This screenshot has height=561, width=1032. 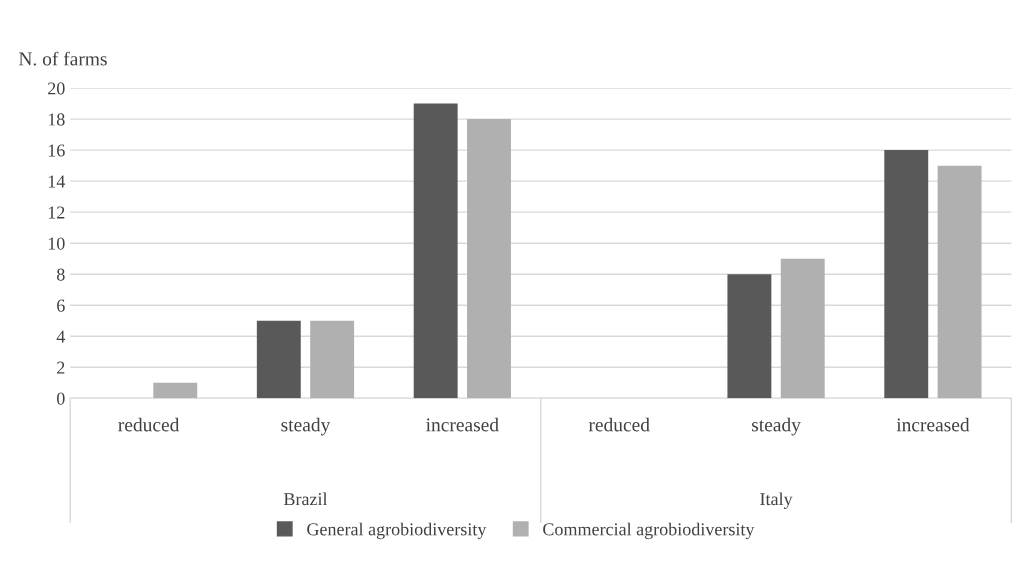 I want to click on y-tick-label: 18, so click(x=56, y=119).